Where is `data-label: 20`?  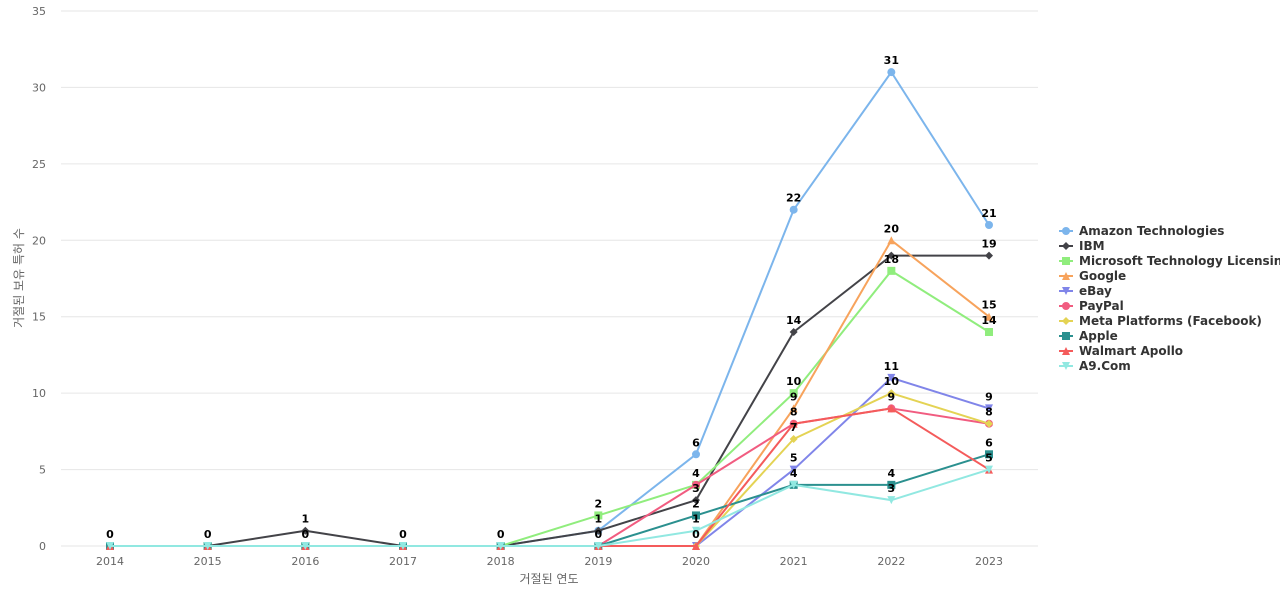
data-label: 20 is located at coordinates (892, 228).